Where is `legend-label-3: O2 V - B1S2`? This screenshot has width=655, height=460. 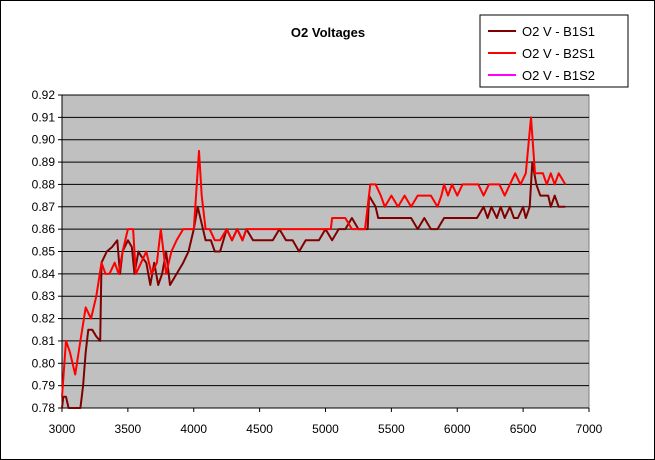
legend-label-3: O2 V - B1S2 is located at coordinates (558, 75).